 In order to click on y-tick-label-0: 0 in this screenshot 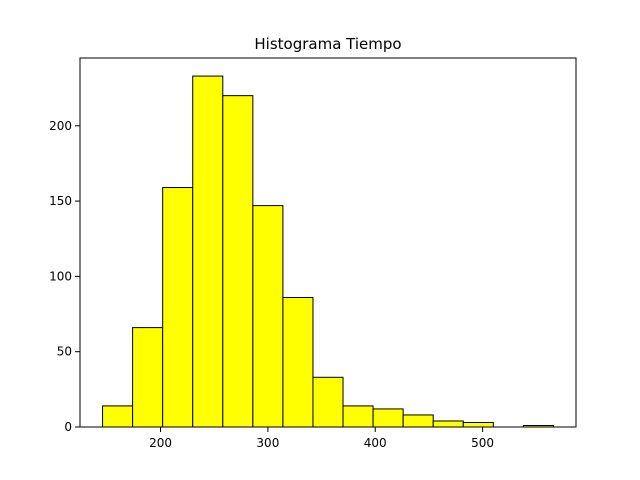, I will do `click(68, 427)`.